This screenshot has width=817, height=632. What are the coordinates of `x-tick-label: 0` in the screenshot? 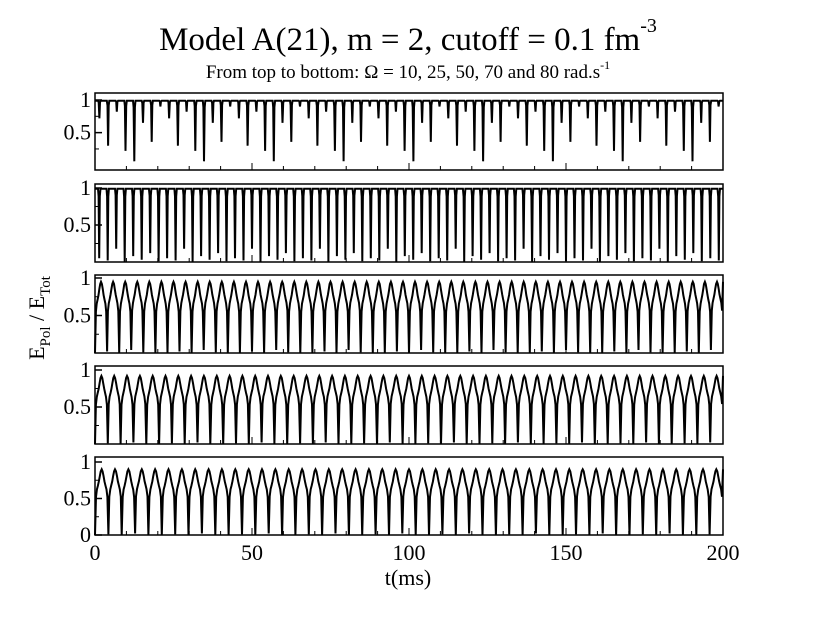 It's located at (95, 552).